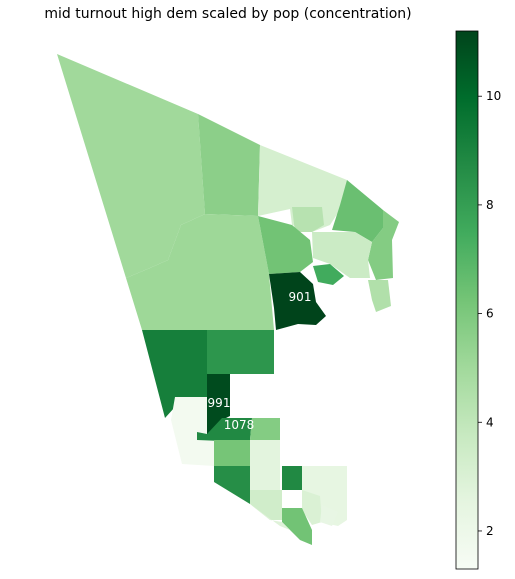 This screenshot has height=579, width=515. What do you see at coordinates (232, 485) in the screenshot?
I see `precinct-bottom-left` at bounding box center [232, 485].